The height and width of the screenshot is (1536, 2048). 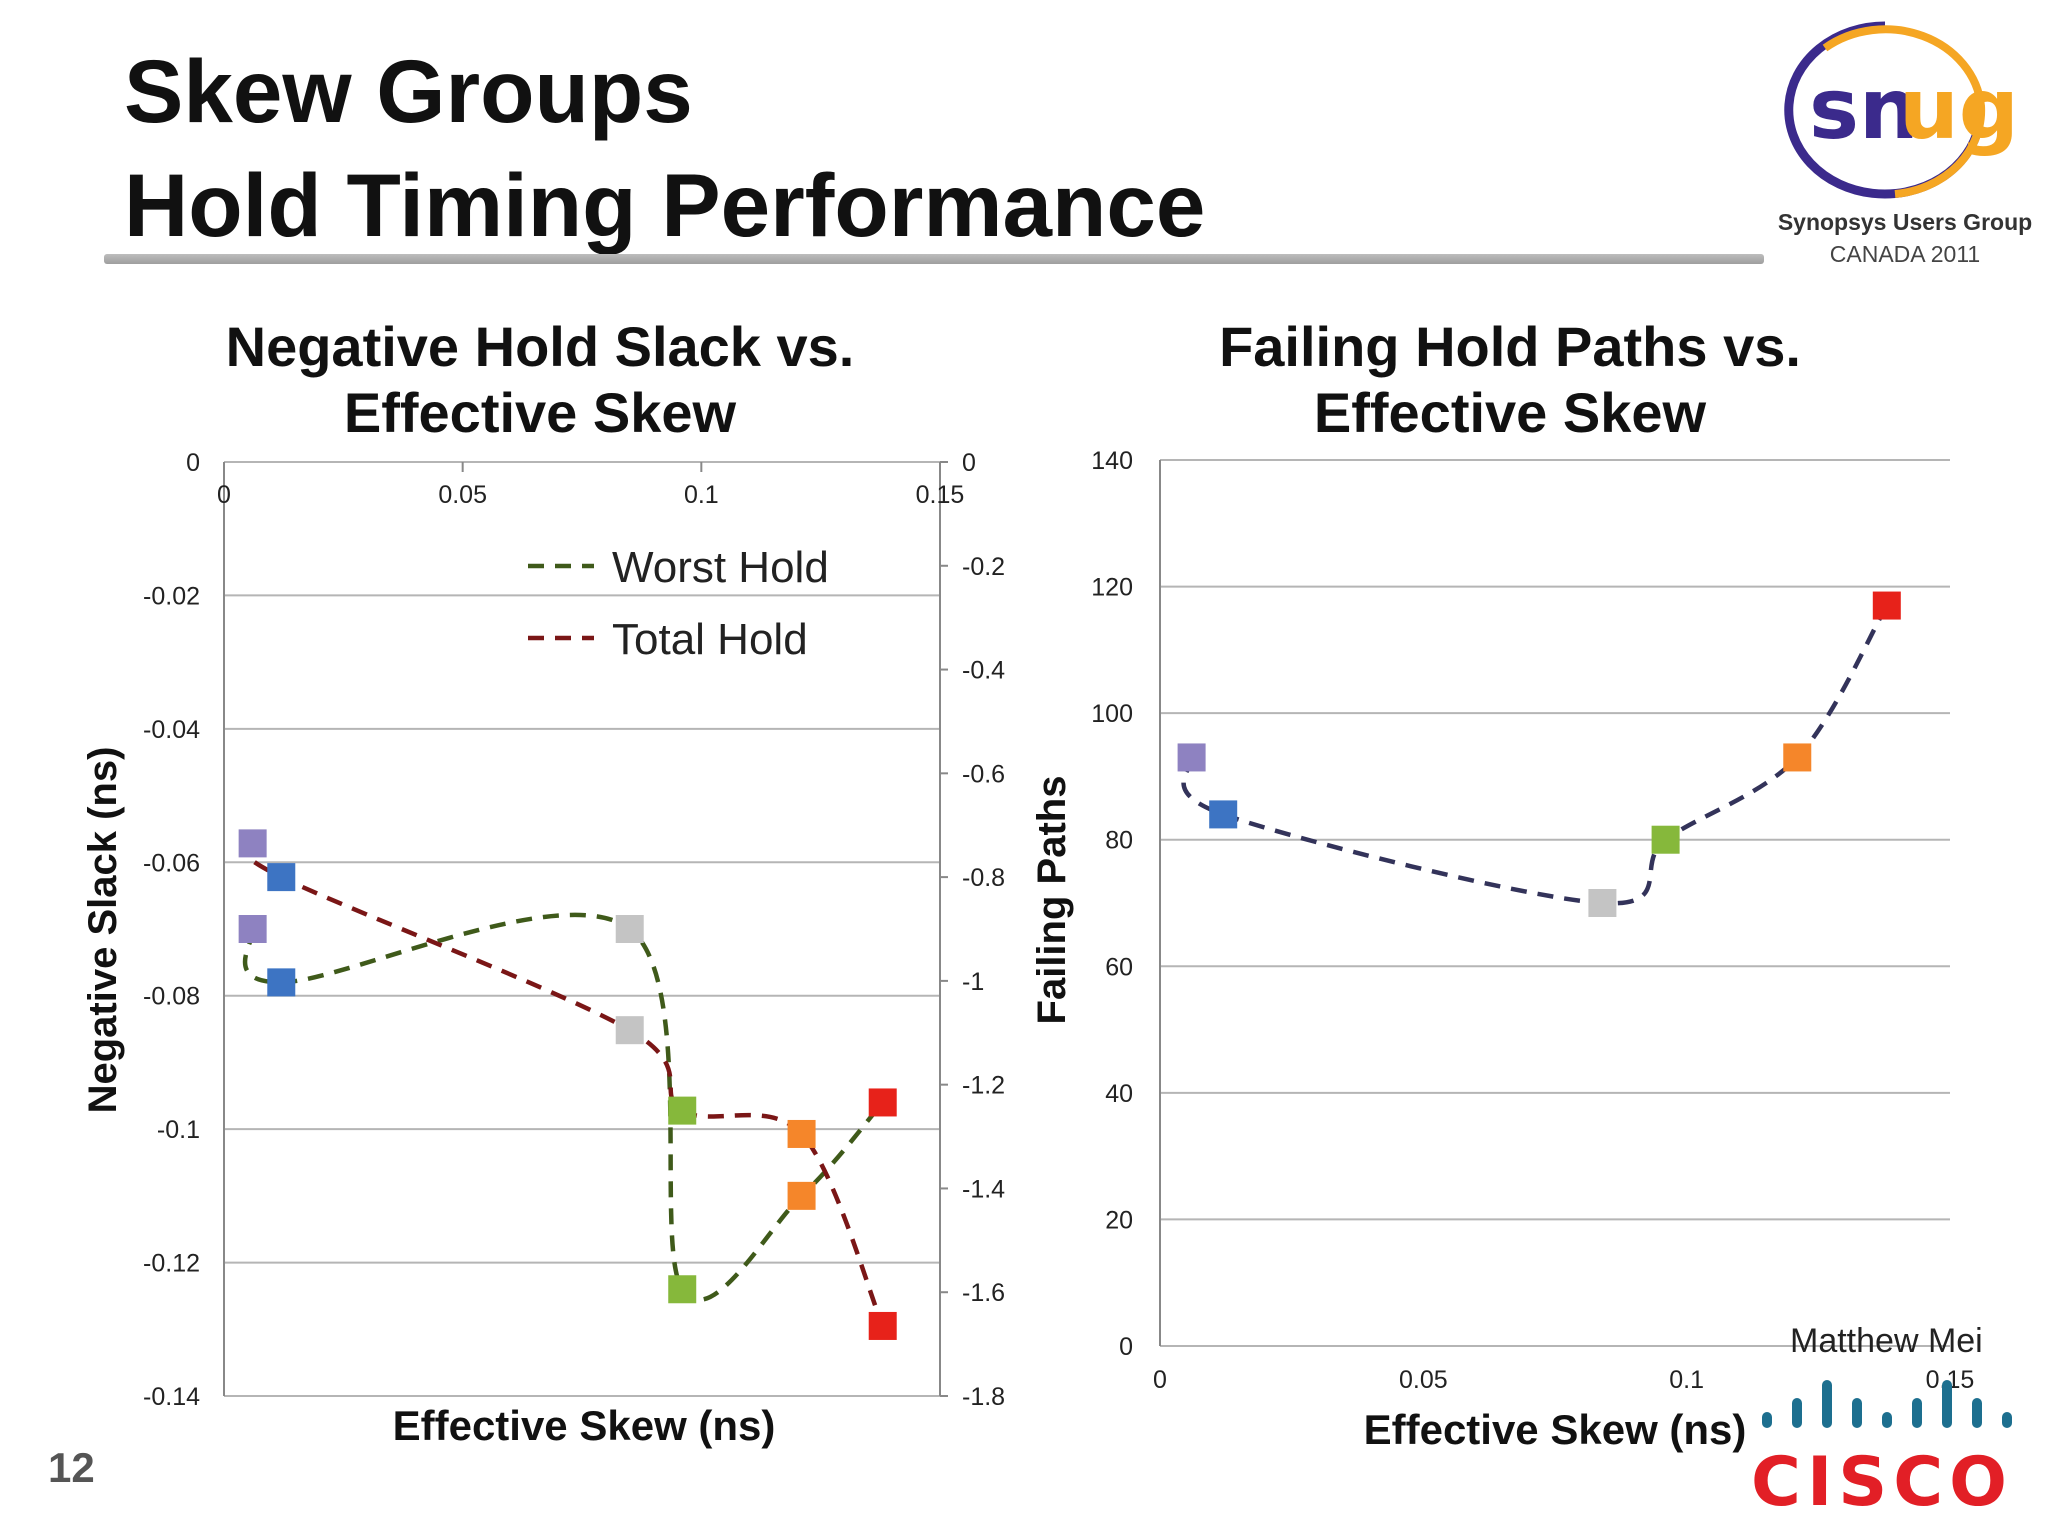 What do you see at coordinates (462, 495) in the screenshot?
I see `left-chart-x-tick-label: 0.05` at bounding box center [462, 495].